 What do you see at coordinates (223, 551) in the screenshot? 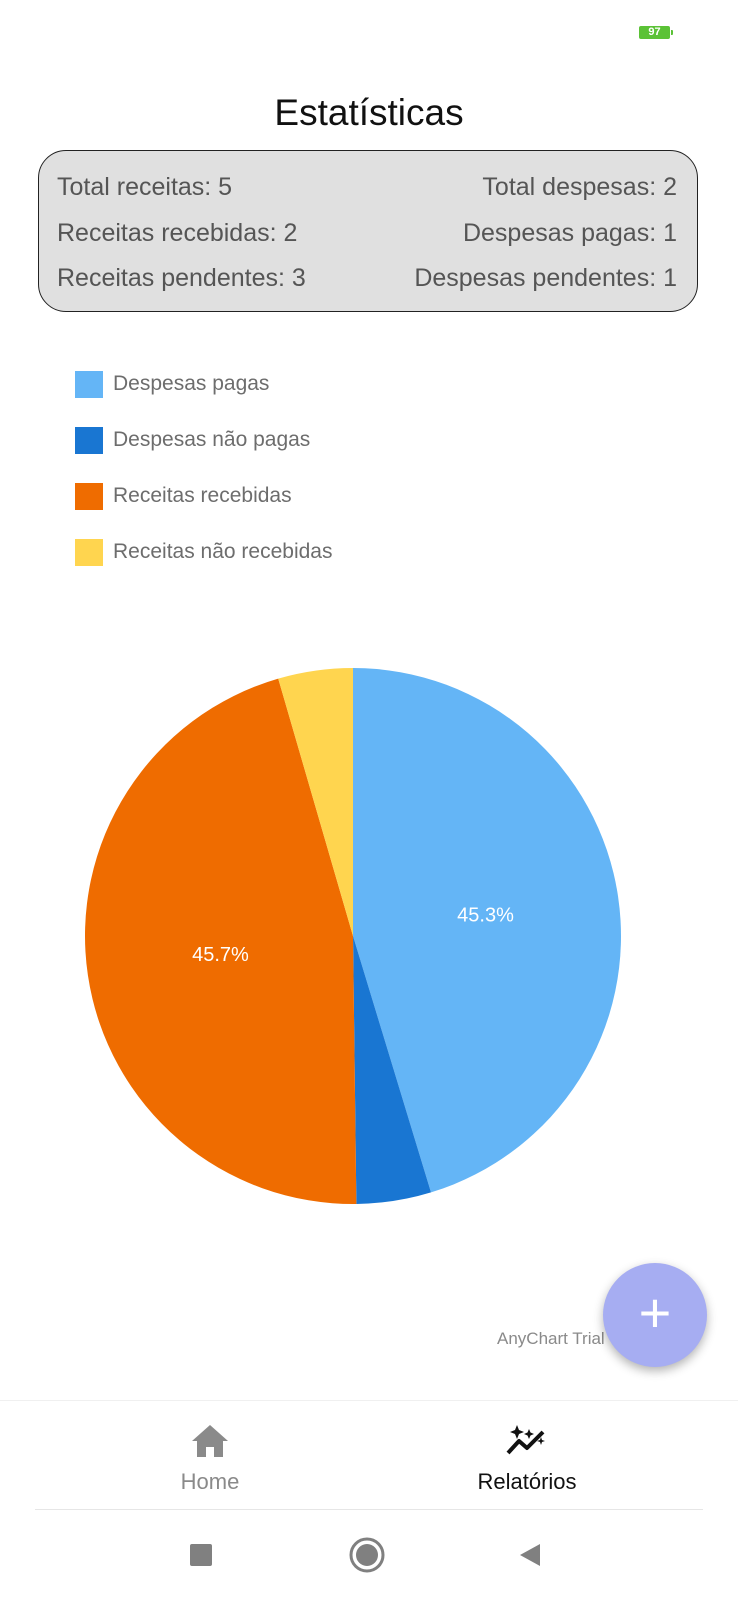
I see `legend-label: Receitas não recebidas` at bounding box center [223, 551].